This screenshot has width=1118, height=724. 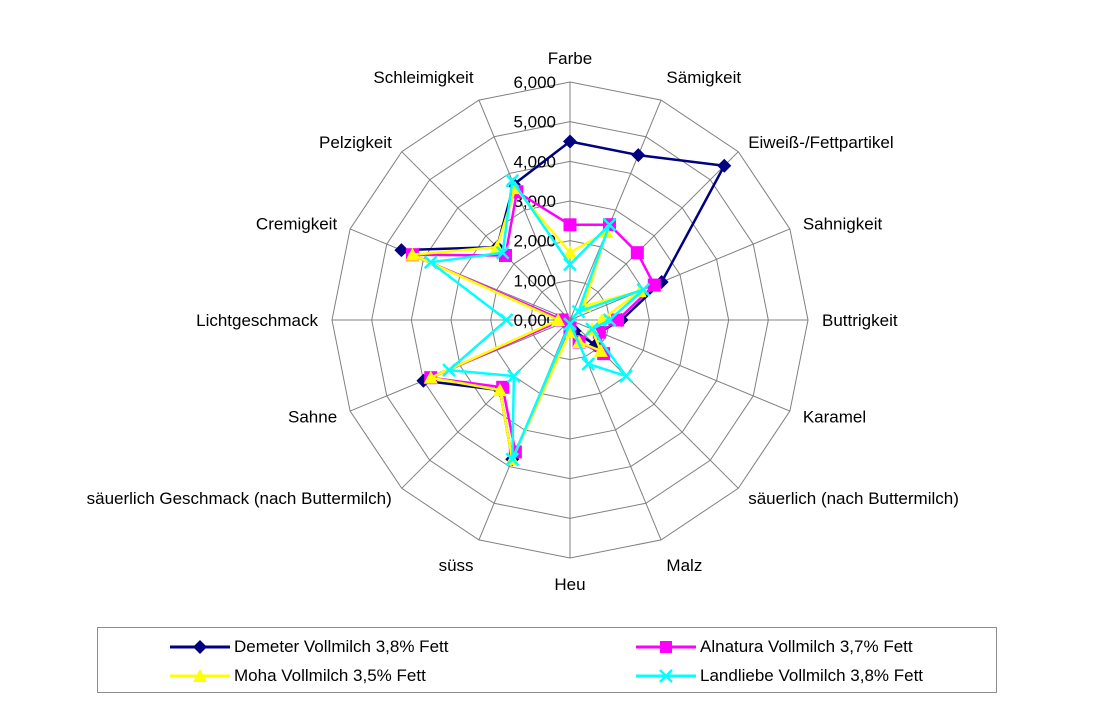 What do you see at coordinates (456, 565) in the screenshot?
I see `category-label: süss` at bounding box center [456, 565].